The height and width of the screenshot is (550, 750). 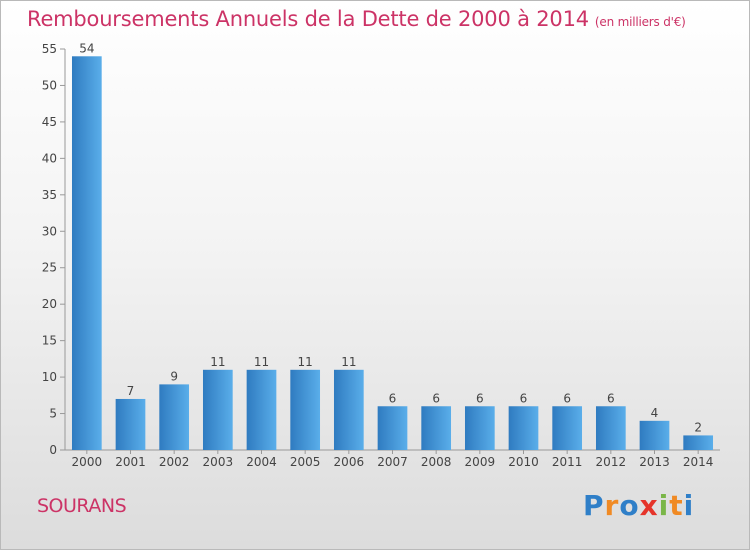 I want to click on y-tick-label: 55, so click(x=49, y=49).